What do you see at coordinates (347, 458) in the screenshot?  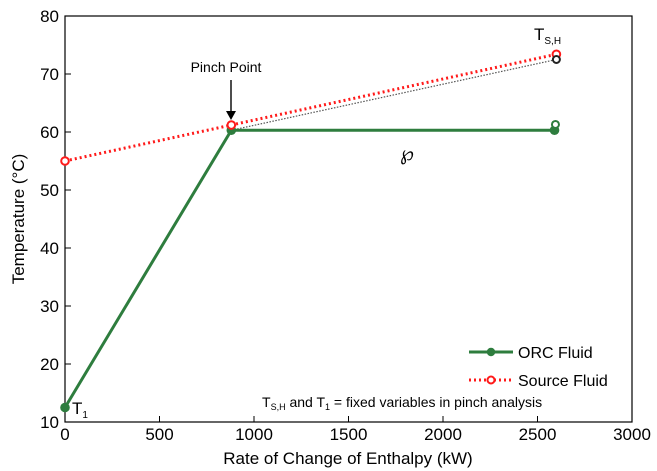 I see `x-axis-label: Rate of Change of Enthalpy (kW)` at bounding box center [347, 458].